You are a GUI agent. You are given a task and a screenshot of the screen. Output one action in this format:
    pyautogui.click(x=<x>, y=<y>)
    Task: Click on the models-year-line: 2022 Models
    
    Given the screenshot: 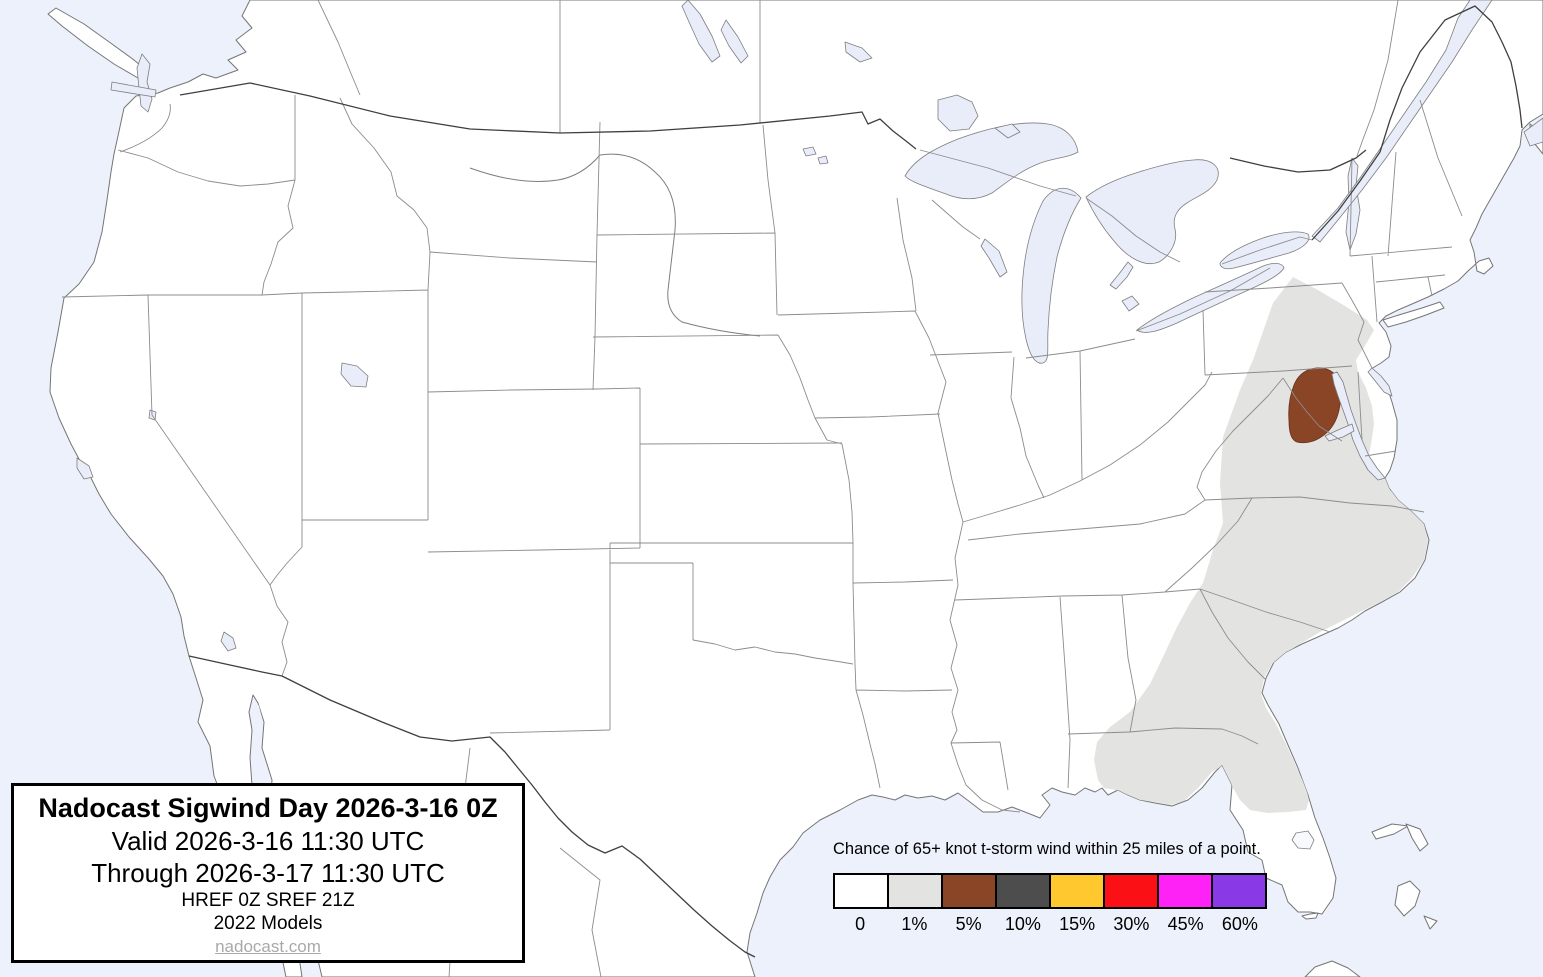 What is the action you would take?
    pyautogui.click(x=268, y=923)
    